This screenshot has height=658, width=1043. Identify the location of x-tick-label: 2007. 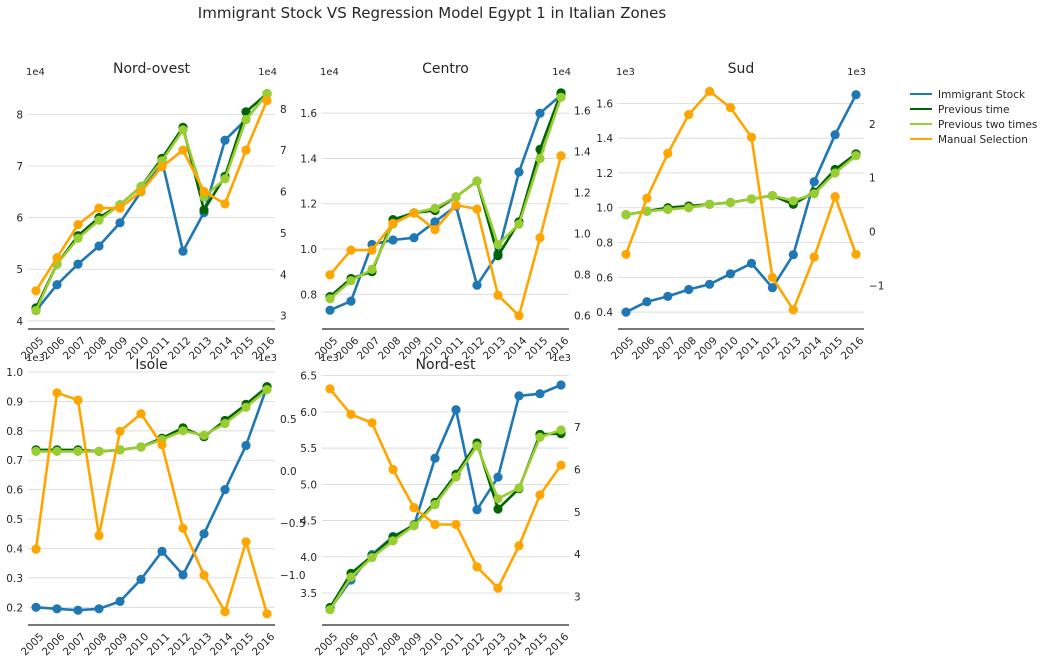
(74, 348).